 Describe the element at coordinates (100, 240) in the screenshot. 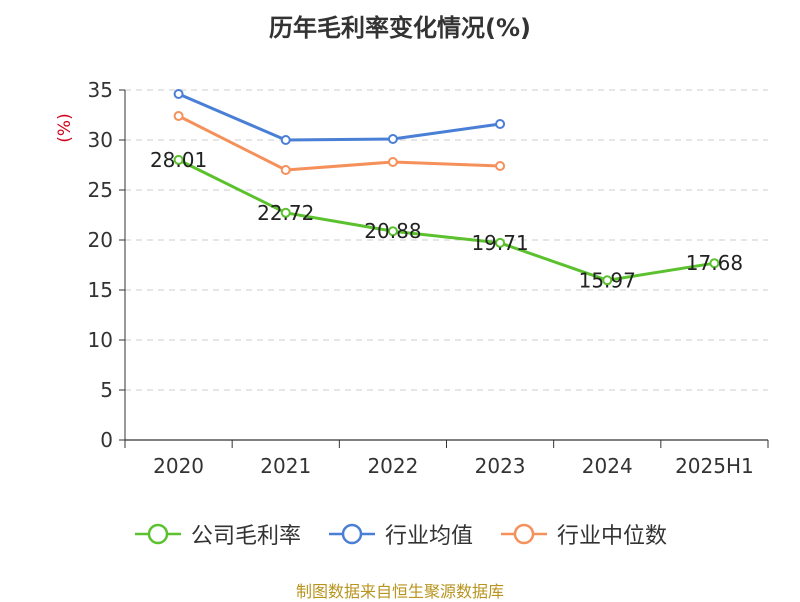

I see `y-tick-label: 20` at that location.